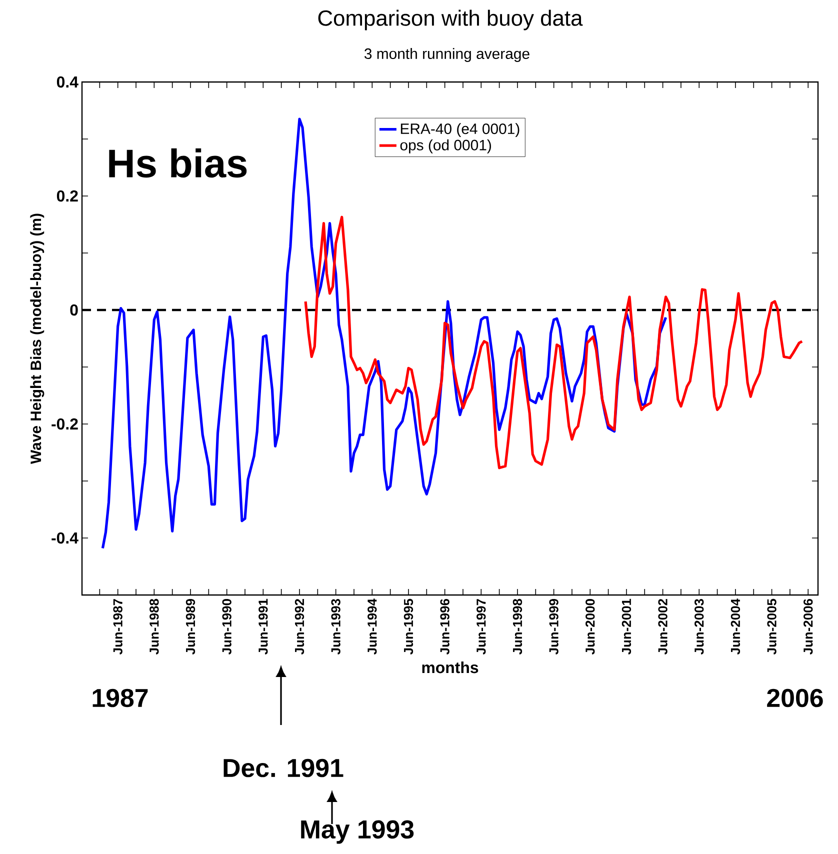 The image size is (838, 854). What do you see at coordinates (67, 82) in the screenshot?
I see `y-tick-label: 0.4` at bounding box center [67, 82].